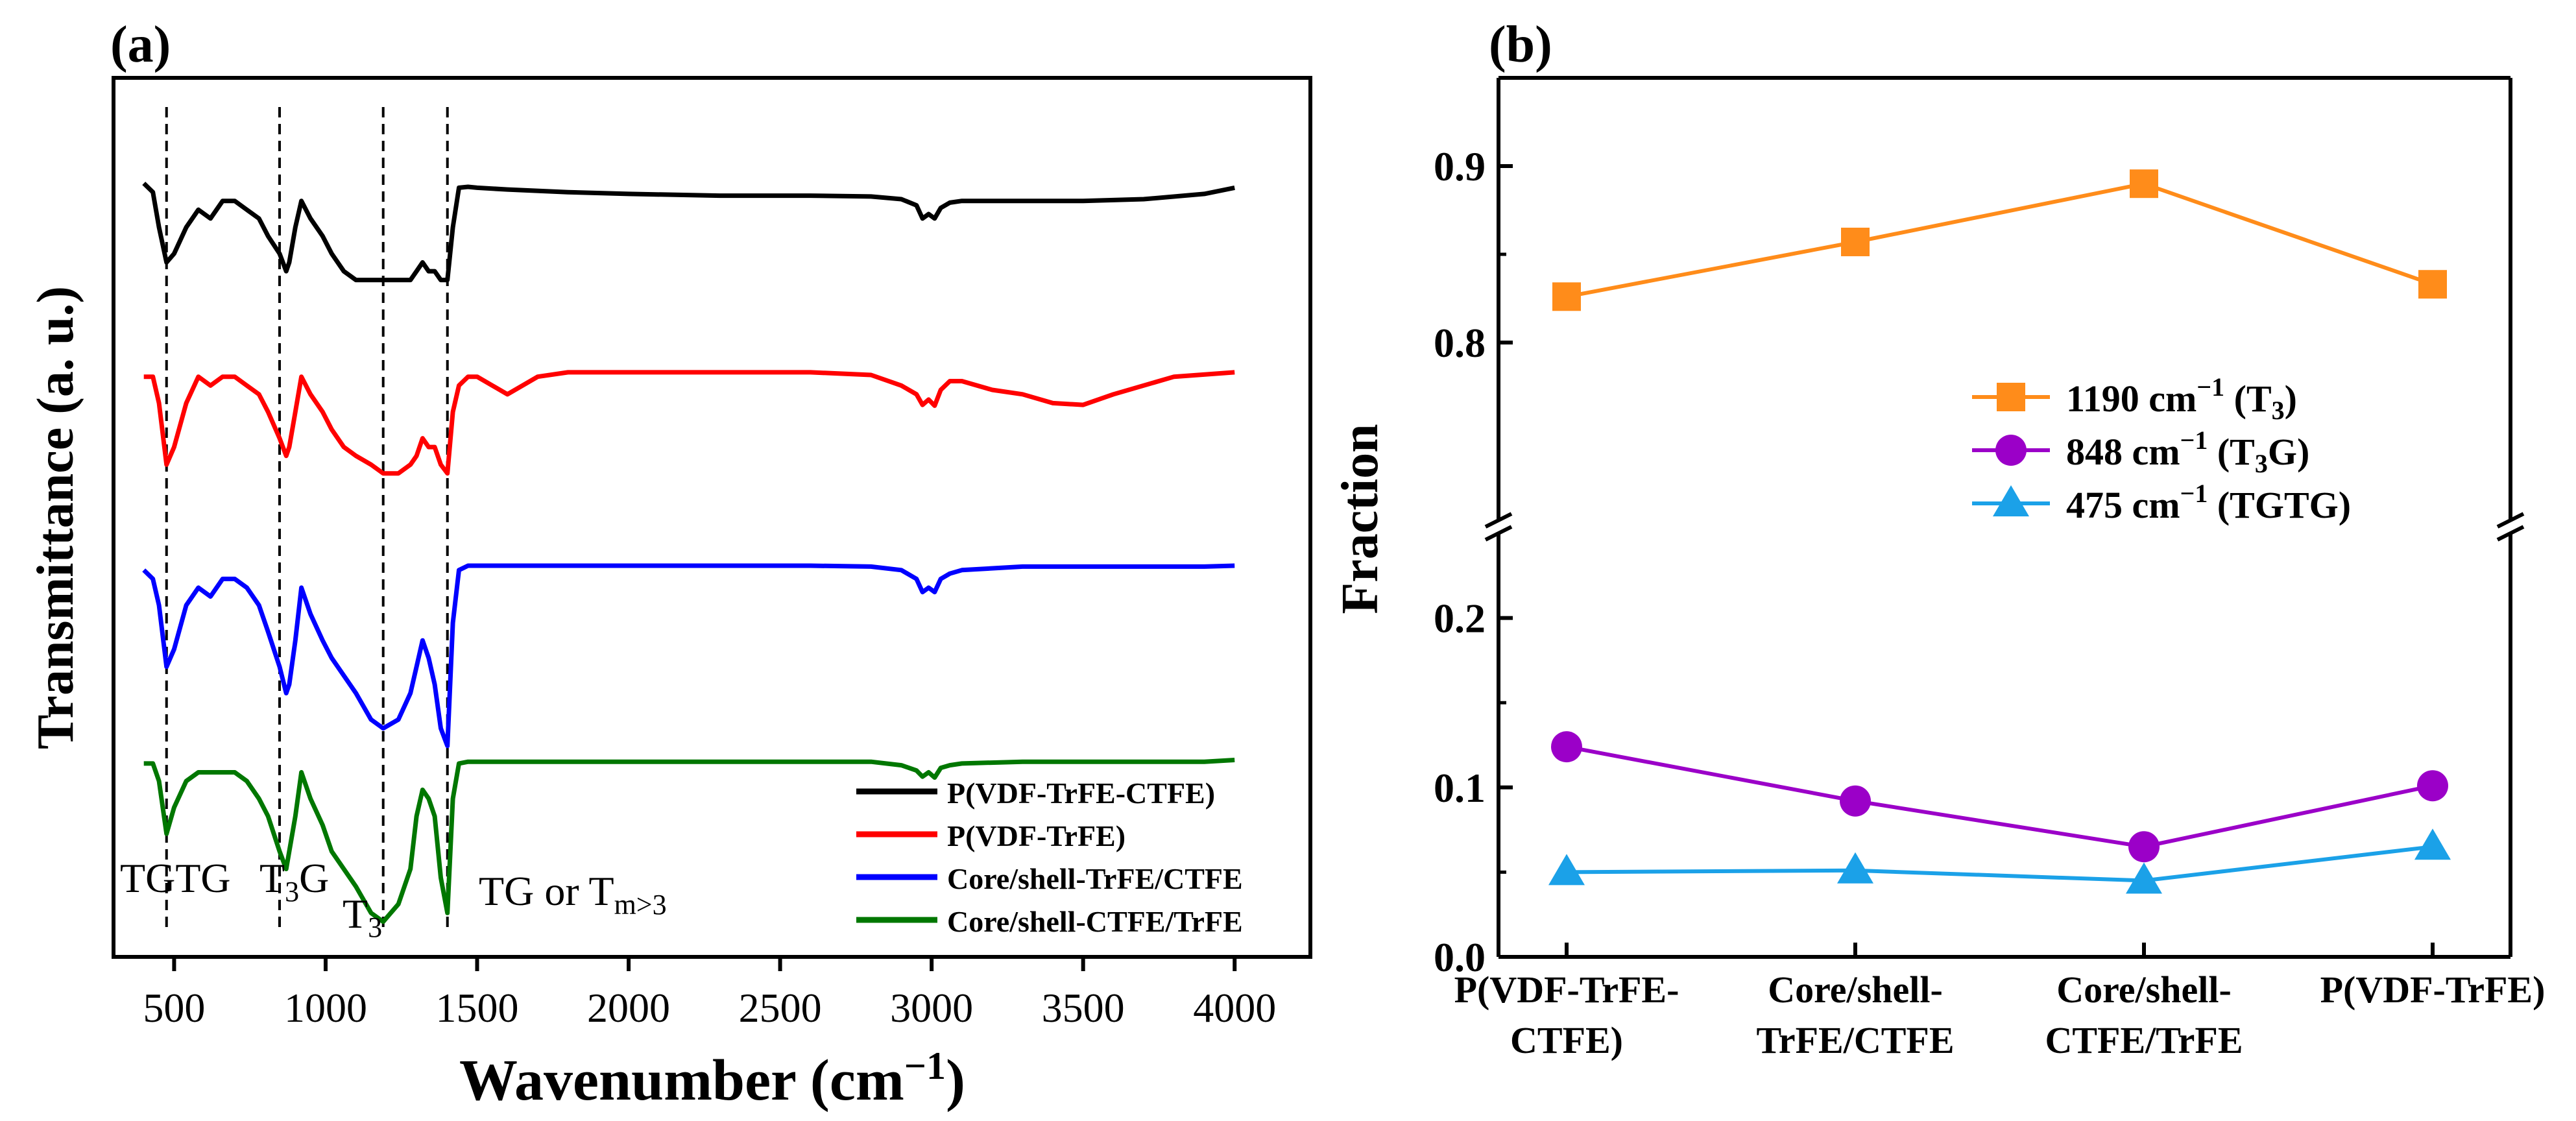 This screenshot has height=1121, width=2576. I want to click on y-tick-label: 0.9, so click(1460, 166).